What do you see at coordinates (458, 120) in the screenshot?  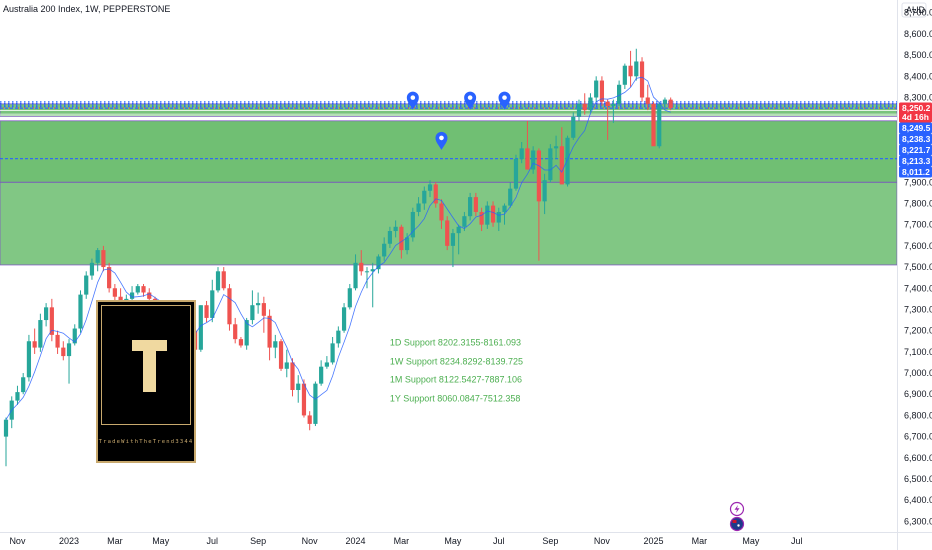 I see `pins-layer` at bounding box center [458, 120].